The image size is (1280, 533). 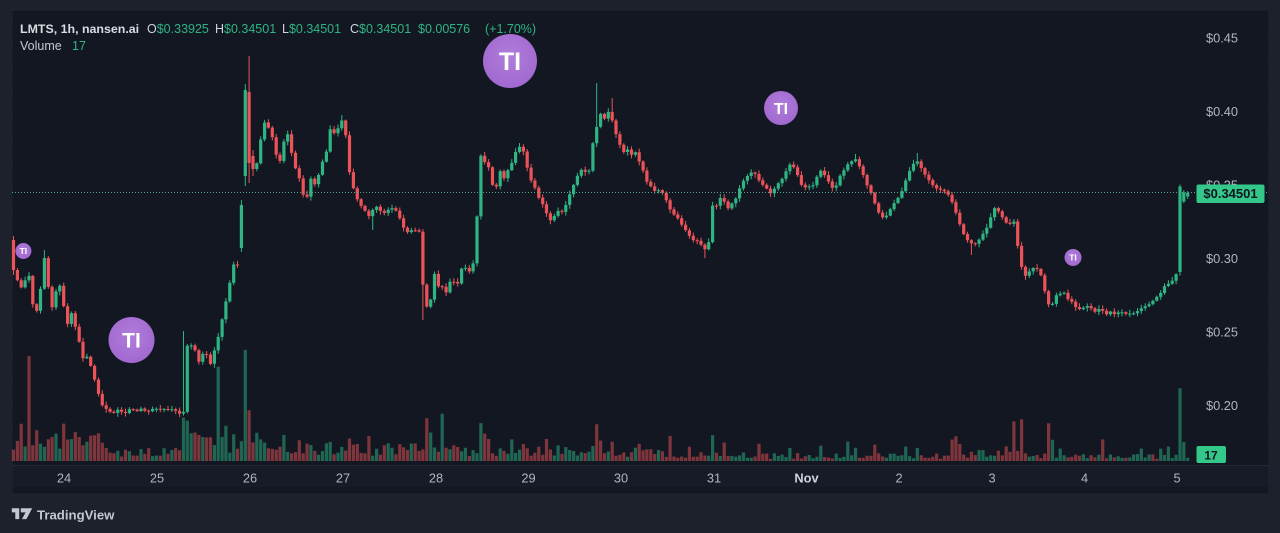 I want to click on svg-text: 28, so click(x=436, y=478).